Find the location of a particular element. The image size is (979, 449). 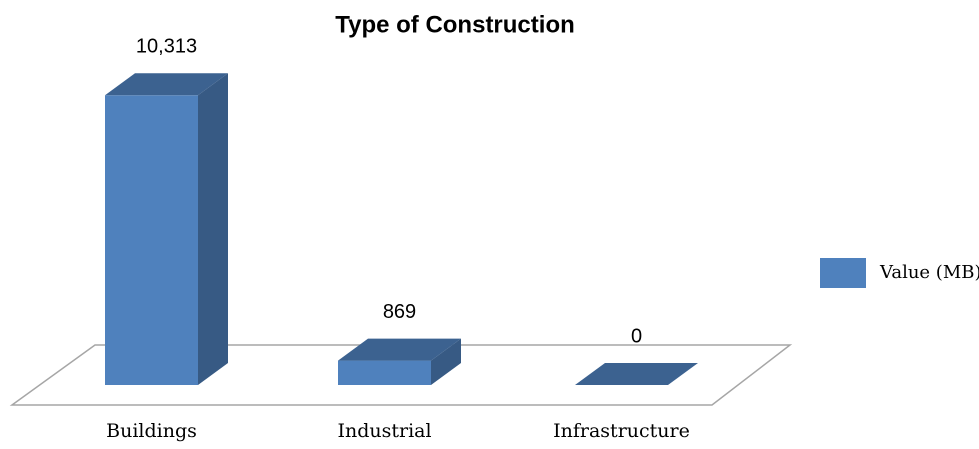

chart-title: Type of Construction is located at coordinates (455, 24).